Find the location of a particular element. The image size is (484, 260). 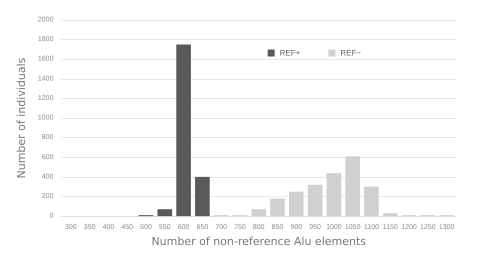

legend-label: REF− is located at coordinates (351, 53).